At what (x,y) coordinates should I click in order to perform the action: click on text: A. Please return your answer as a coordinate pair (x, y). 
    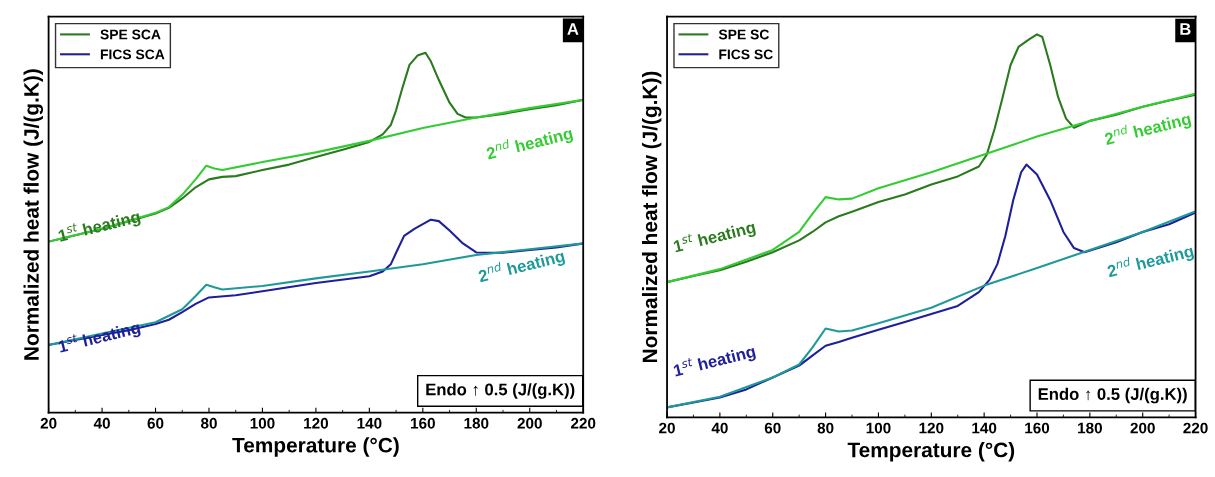
    Looking at the image, I should click on (573, 29).